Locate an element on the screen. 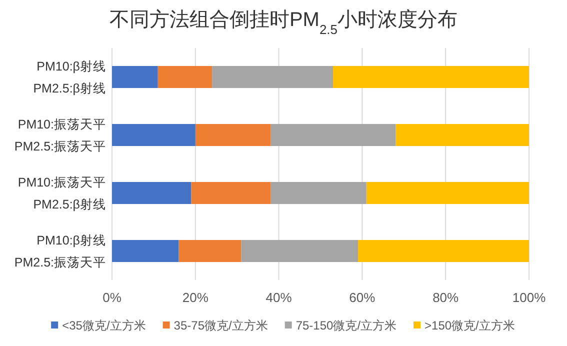 This screenshot has height=346, width=567. x-tick-label: 60% is located at coordinates (362, 297).